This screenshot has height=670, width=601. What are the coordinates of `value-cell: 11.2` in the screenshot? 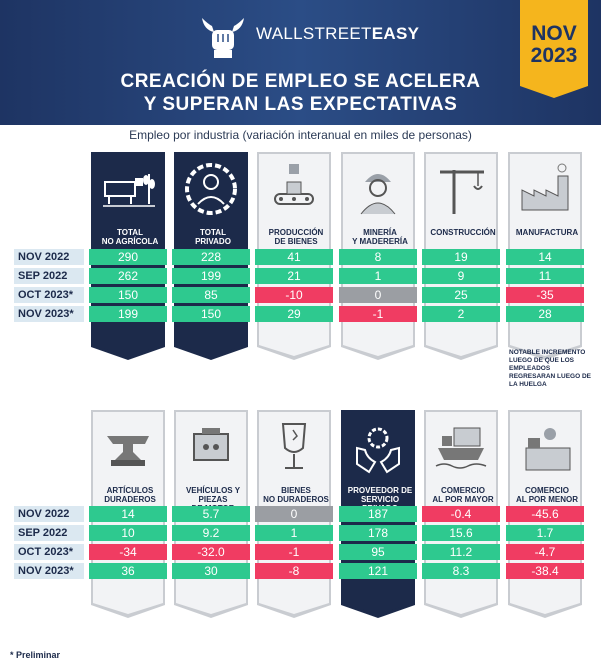 It's located at (461, 552).